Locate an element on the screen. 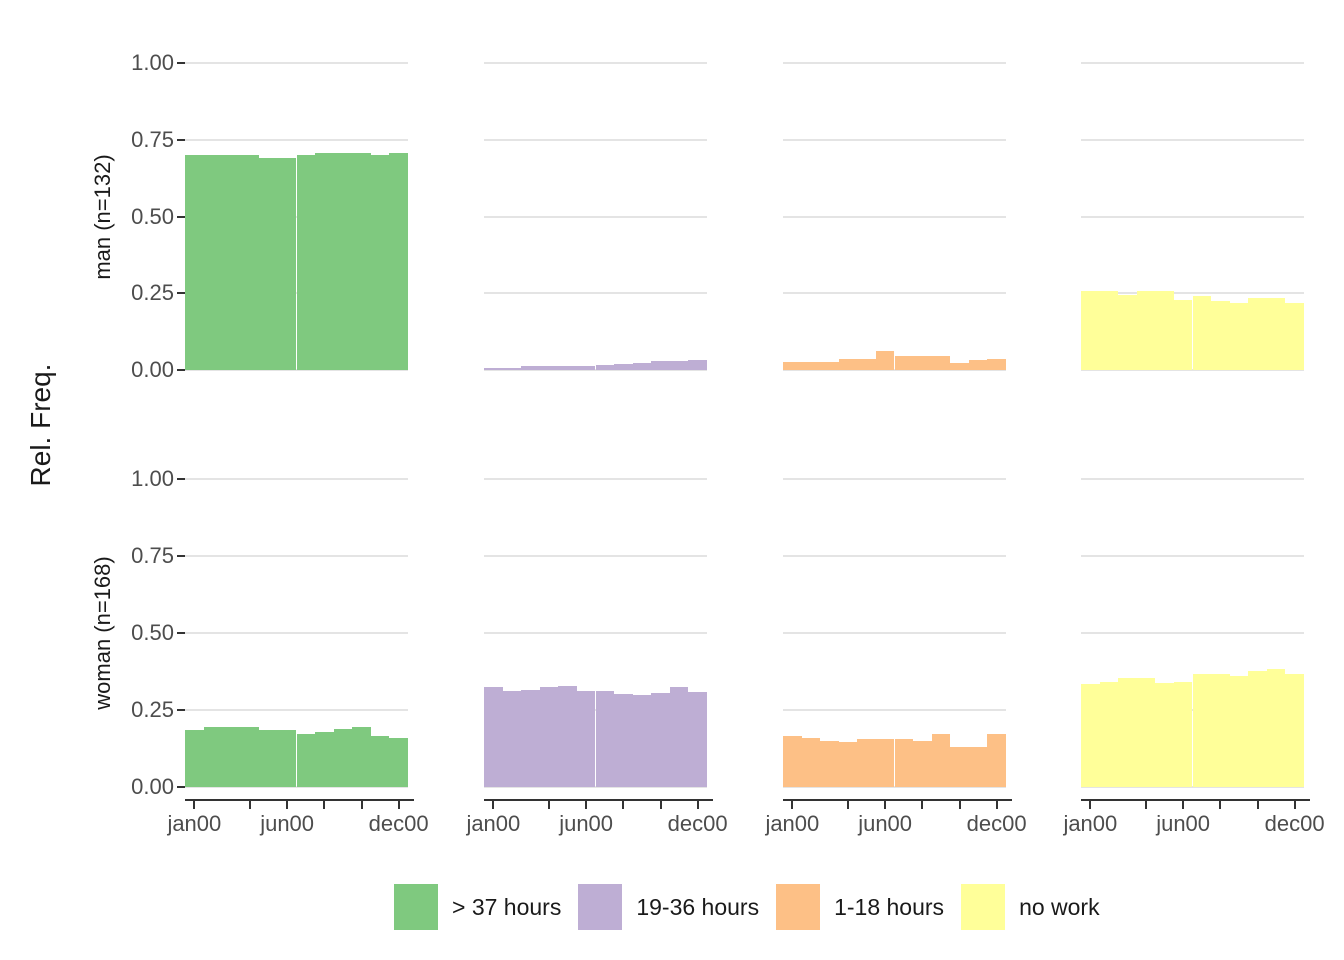  x-axis-line is located at coordinates (598, 800).